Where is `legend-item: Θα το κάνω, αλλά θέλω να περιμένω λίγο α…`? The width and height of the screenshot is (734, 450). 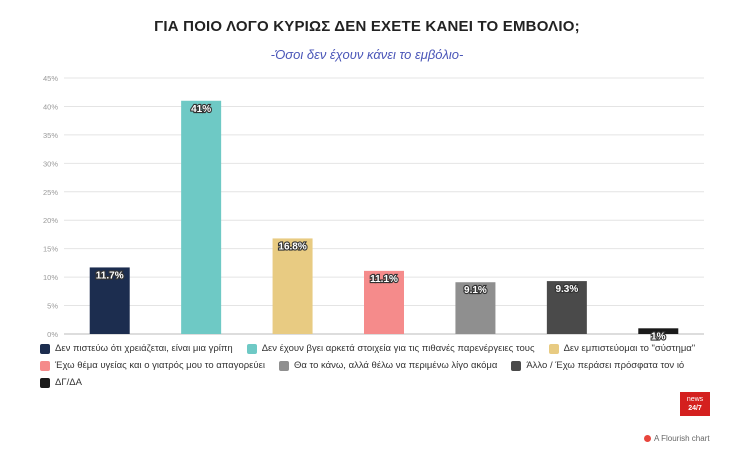 legend-item: Θα το κάνω, αλλά θέλω να περιμένω λίγο α… is located at coordinates (388, 365).